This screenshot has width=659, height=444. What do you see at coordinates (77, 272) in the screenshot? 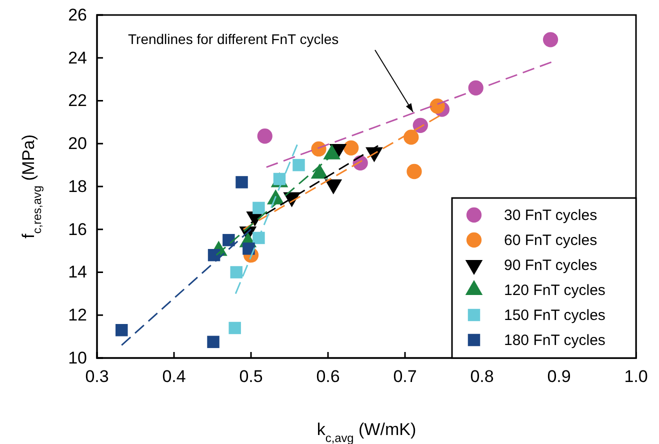
I see `y-tick-label: 14` at bounding box center [77, 272].